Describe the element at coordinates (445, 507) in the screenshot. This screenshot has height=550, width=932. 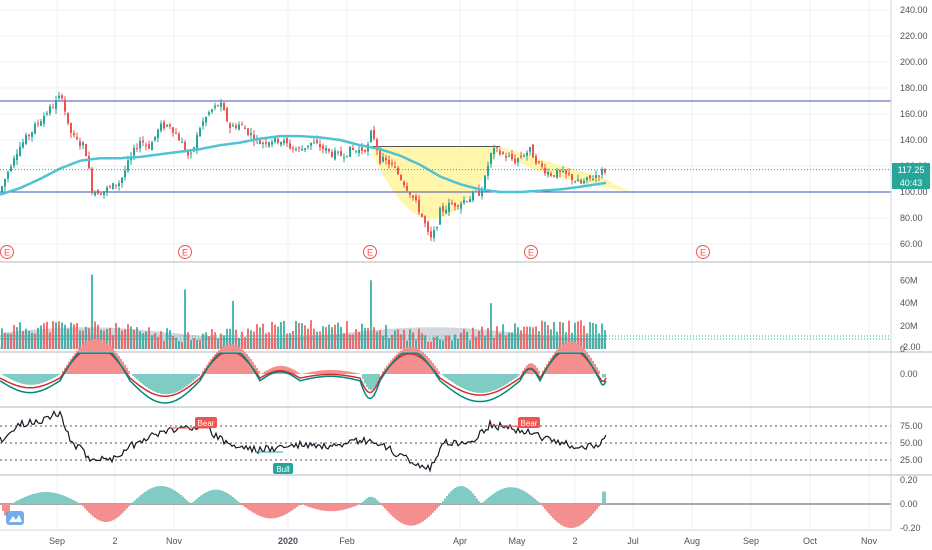
I see `oscillator-pane` at that location.